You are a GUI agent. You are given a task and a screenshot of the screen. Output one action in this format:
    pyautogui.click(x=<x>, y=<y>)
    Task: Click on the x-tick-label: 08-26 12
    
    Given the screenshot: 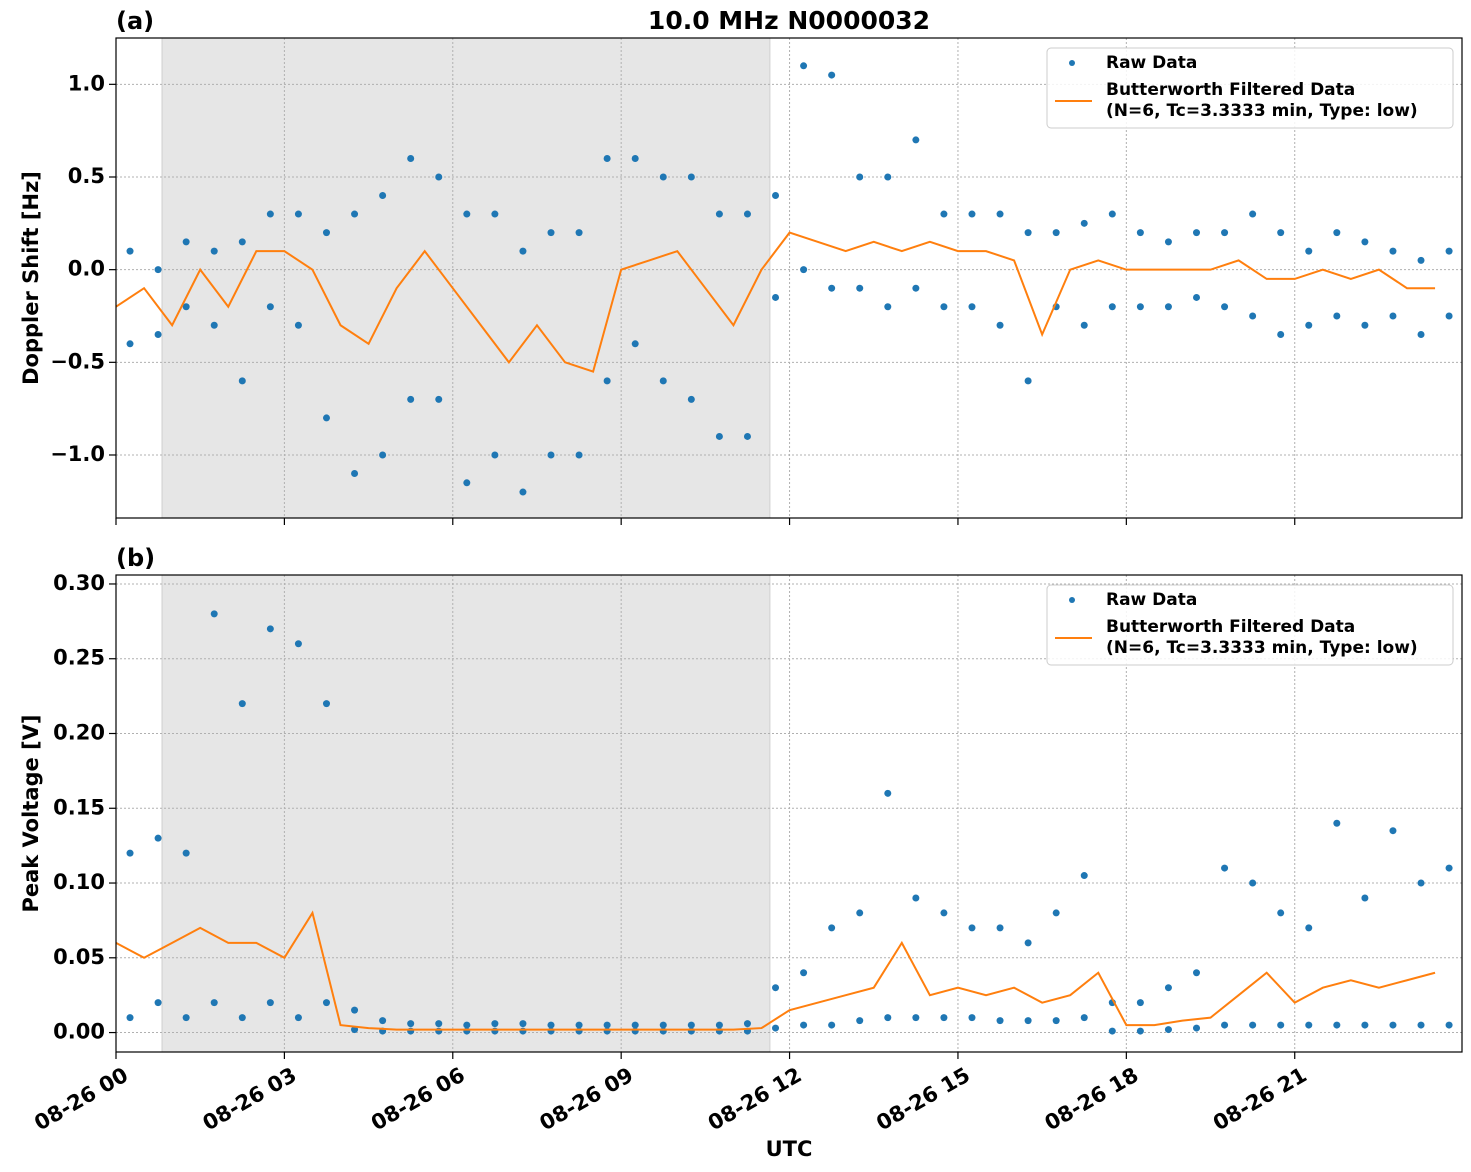 What is the action you would take?
    pyautogui.click(x=755, y=1099)
    